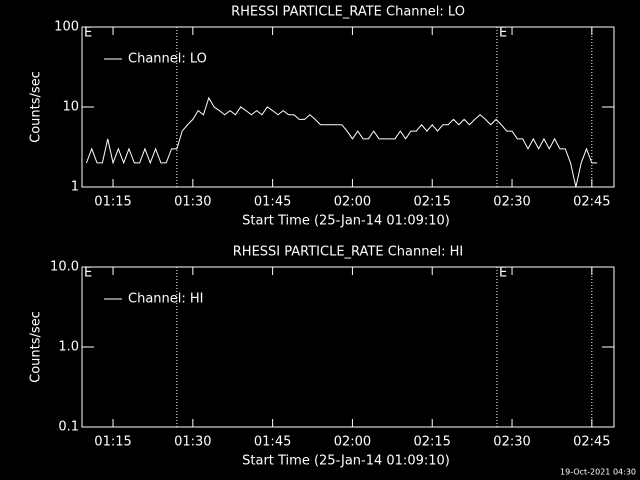 This screenshot has height=480, width=640. Describe the element at coordinates (166, 299) in the screenshot. I see `legend-label: Channel: HI` at that location.